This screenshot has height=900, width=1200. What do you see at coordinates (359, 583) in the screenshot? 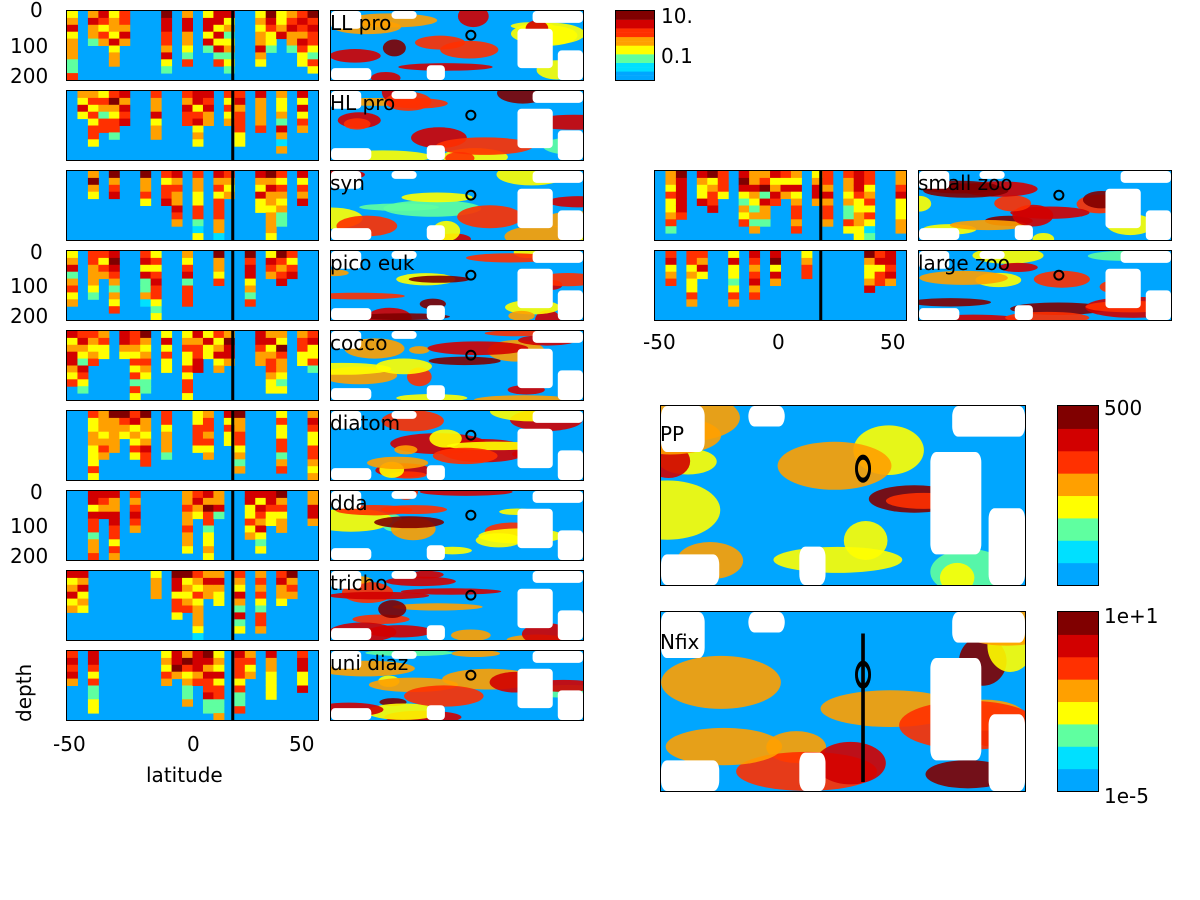
I see `tricho-label: tricho` at bounding box center [359, 583].